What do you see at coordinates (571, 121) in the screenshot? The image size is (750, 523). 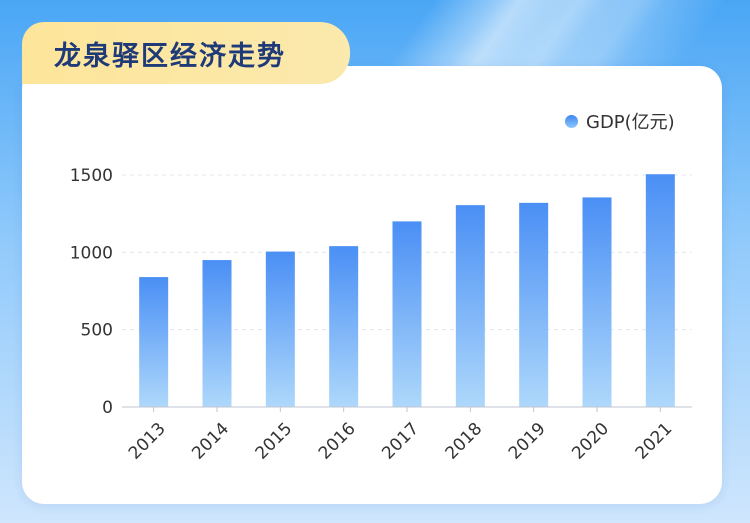 I see `legend-swatch` at bounding box center [571, 121].